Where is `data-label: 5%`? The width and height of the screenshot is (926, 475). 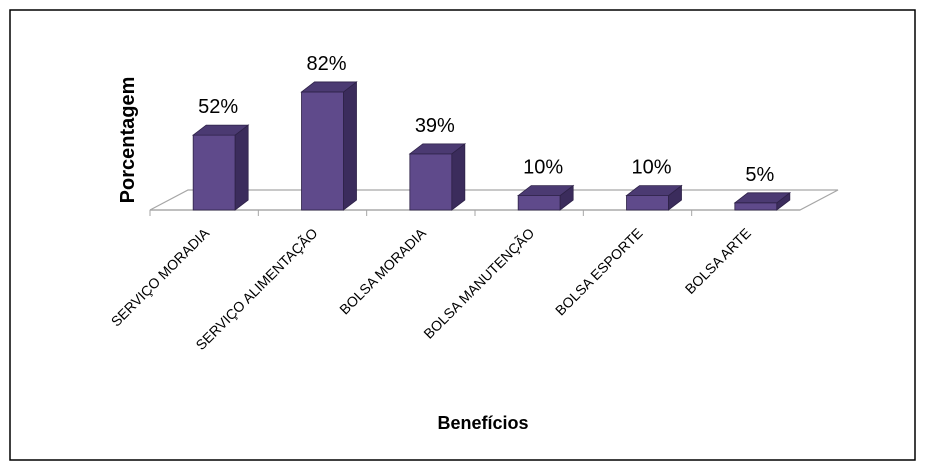
data-label: 5% is located at coordinates (759, 175).